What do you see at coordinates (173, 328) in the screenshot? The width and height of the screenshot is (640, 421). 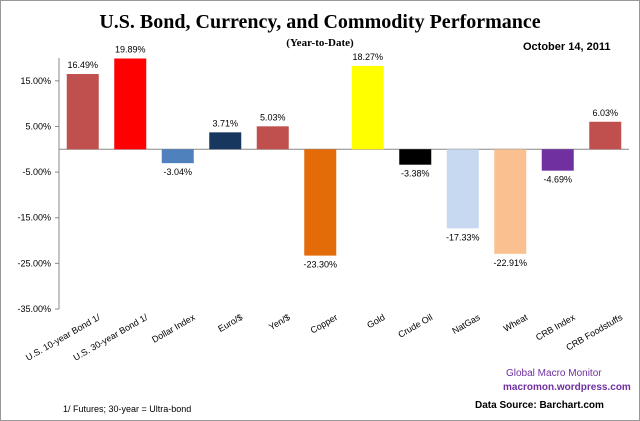 I see `x-tick-label: Dollar Index` at bounding box center [173, 328].